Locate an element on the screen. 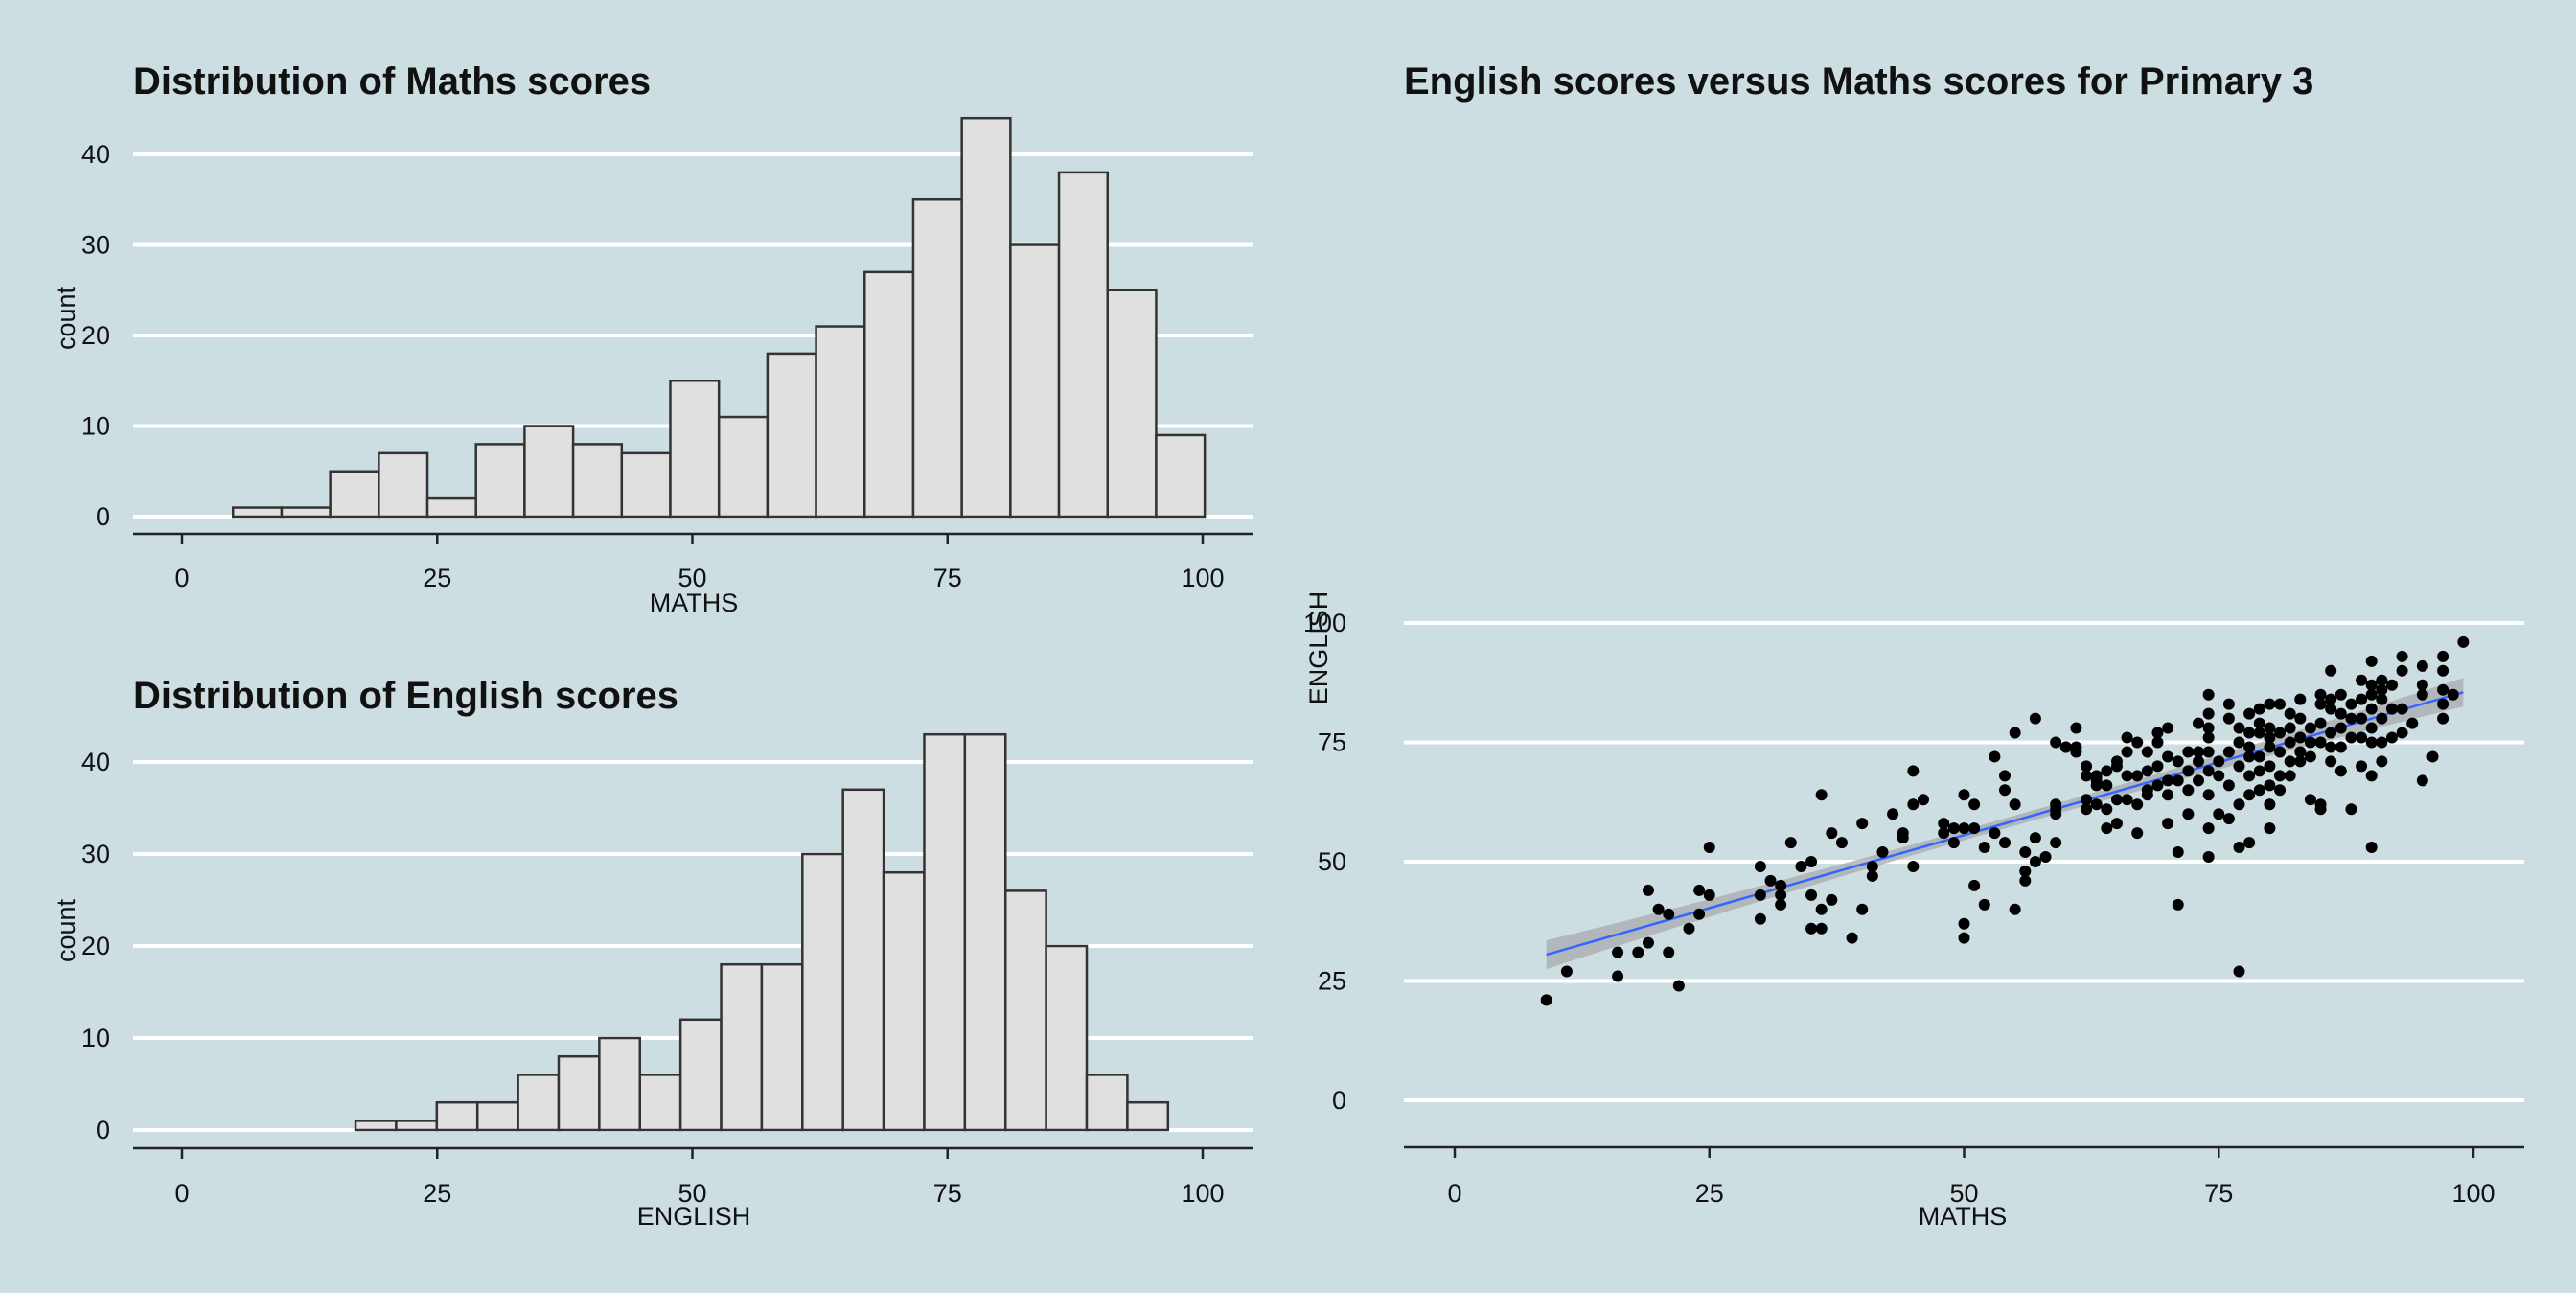  x-tick-label: 50 is located at coordinates (1963, 1194).